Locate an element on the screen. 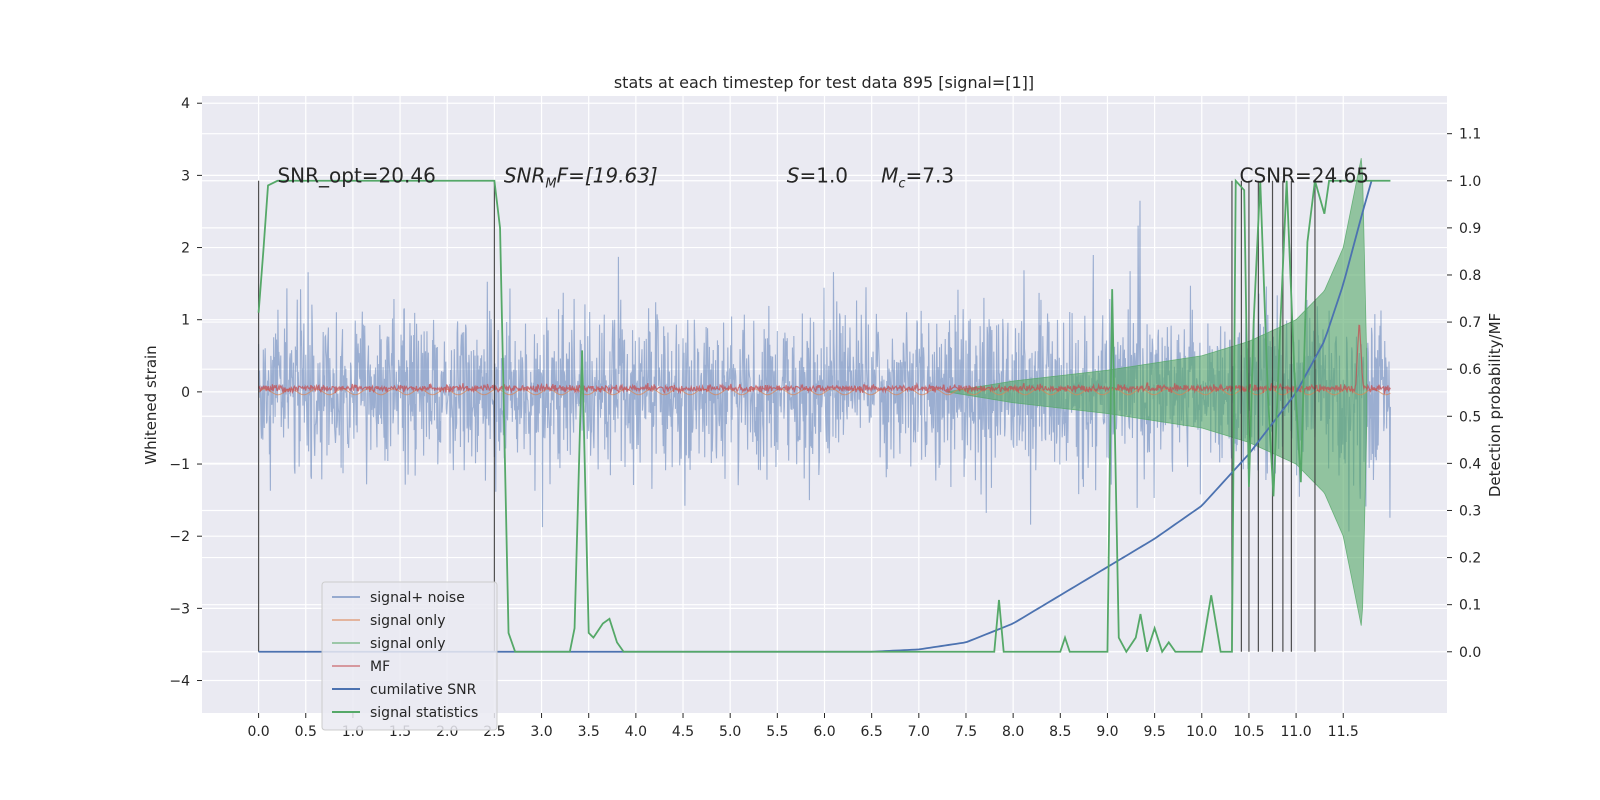  x-tick-label: 6.5 is located at coordinates (872, 732).